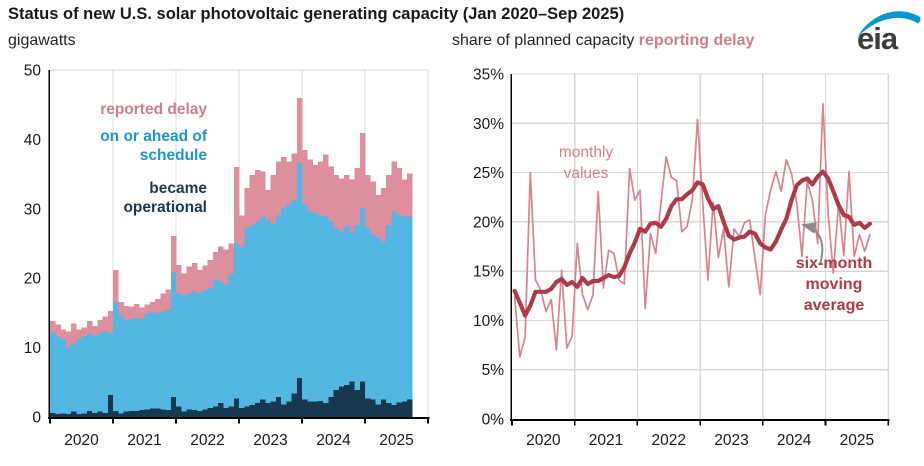  What do you see at coordinates (488, 75) in the screenshot?
I see `y-tick-label: 35%` at bounding box center [488, 75].